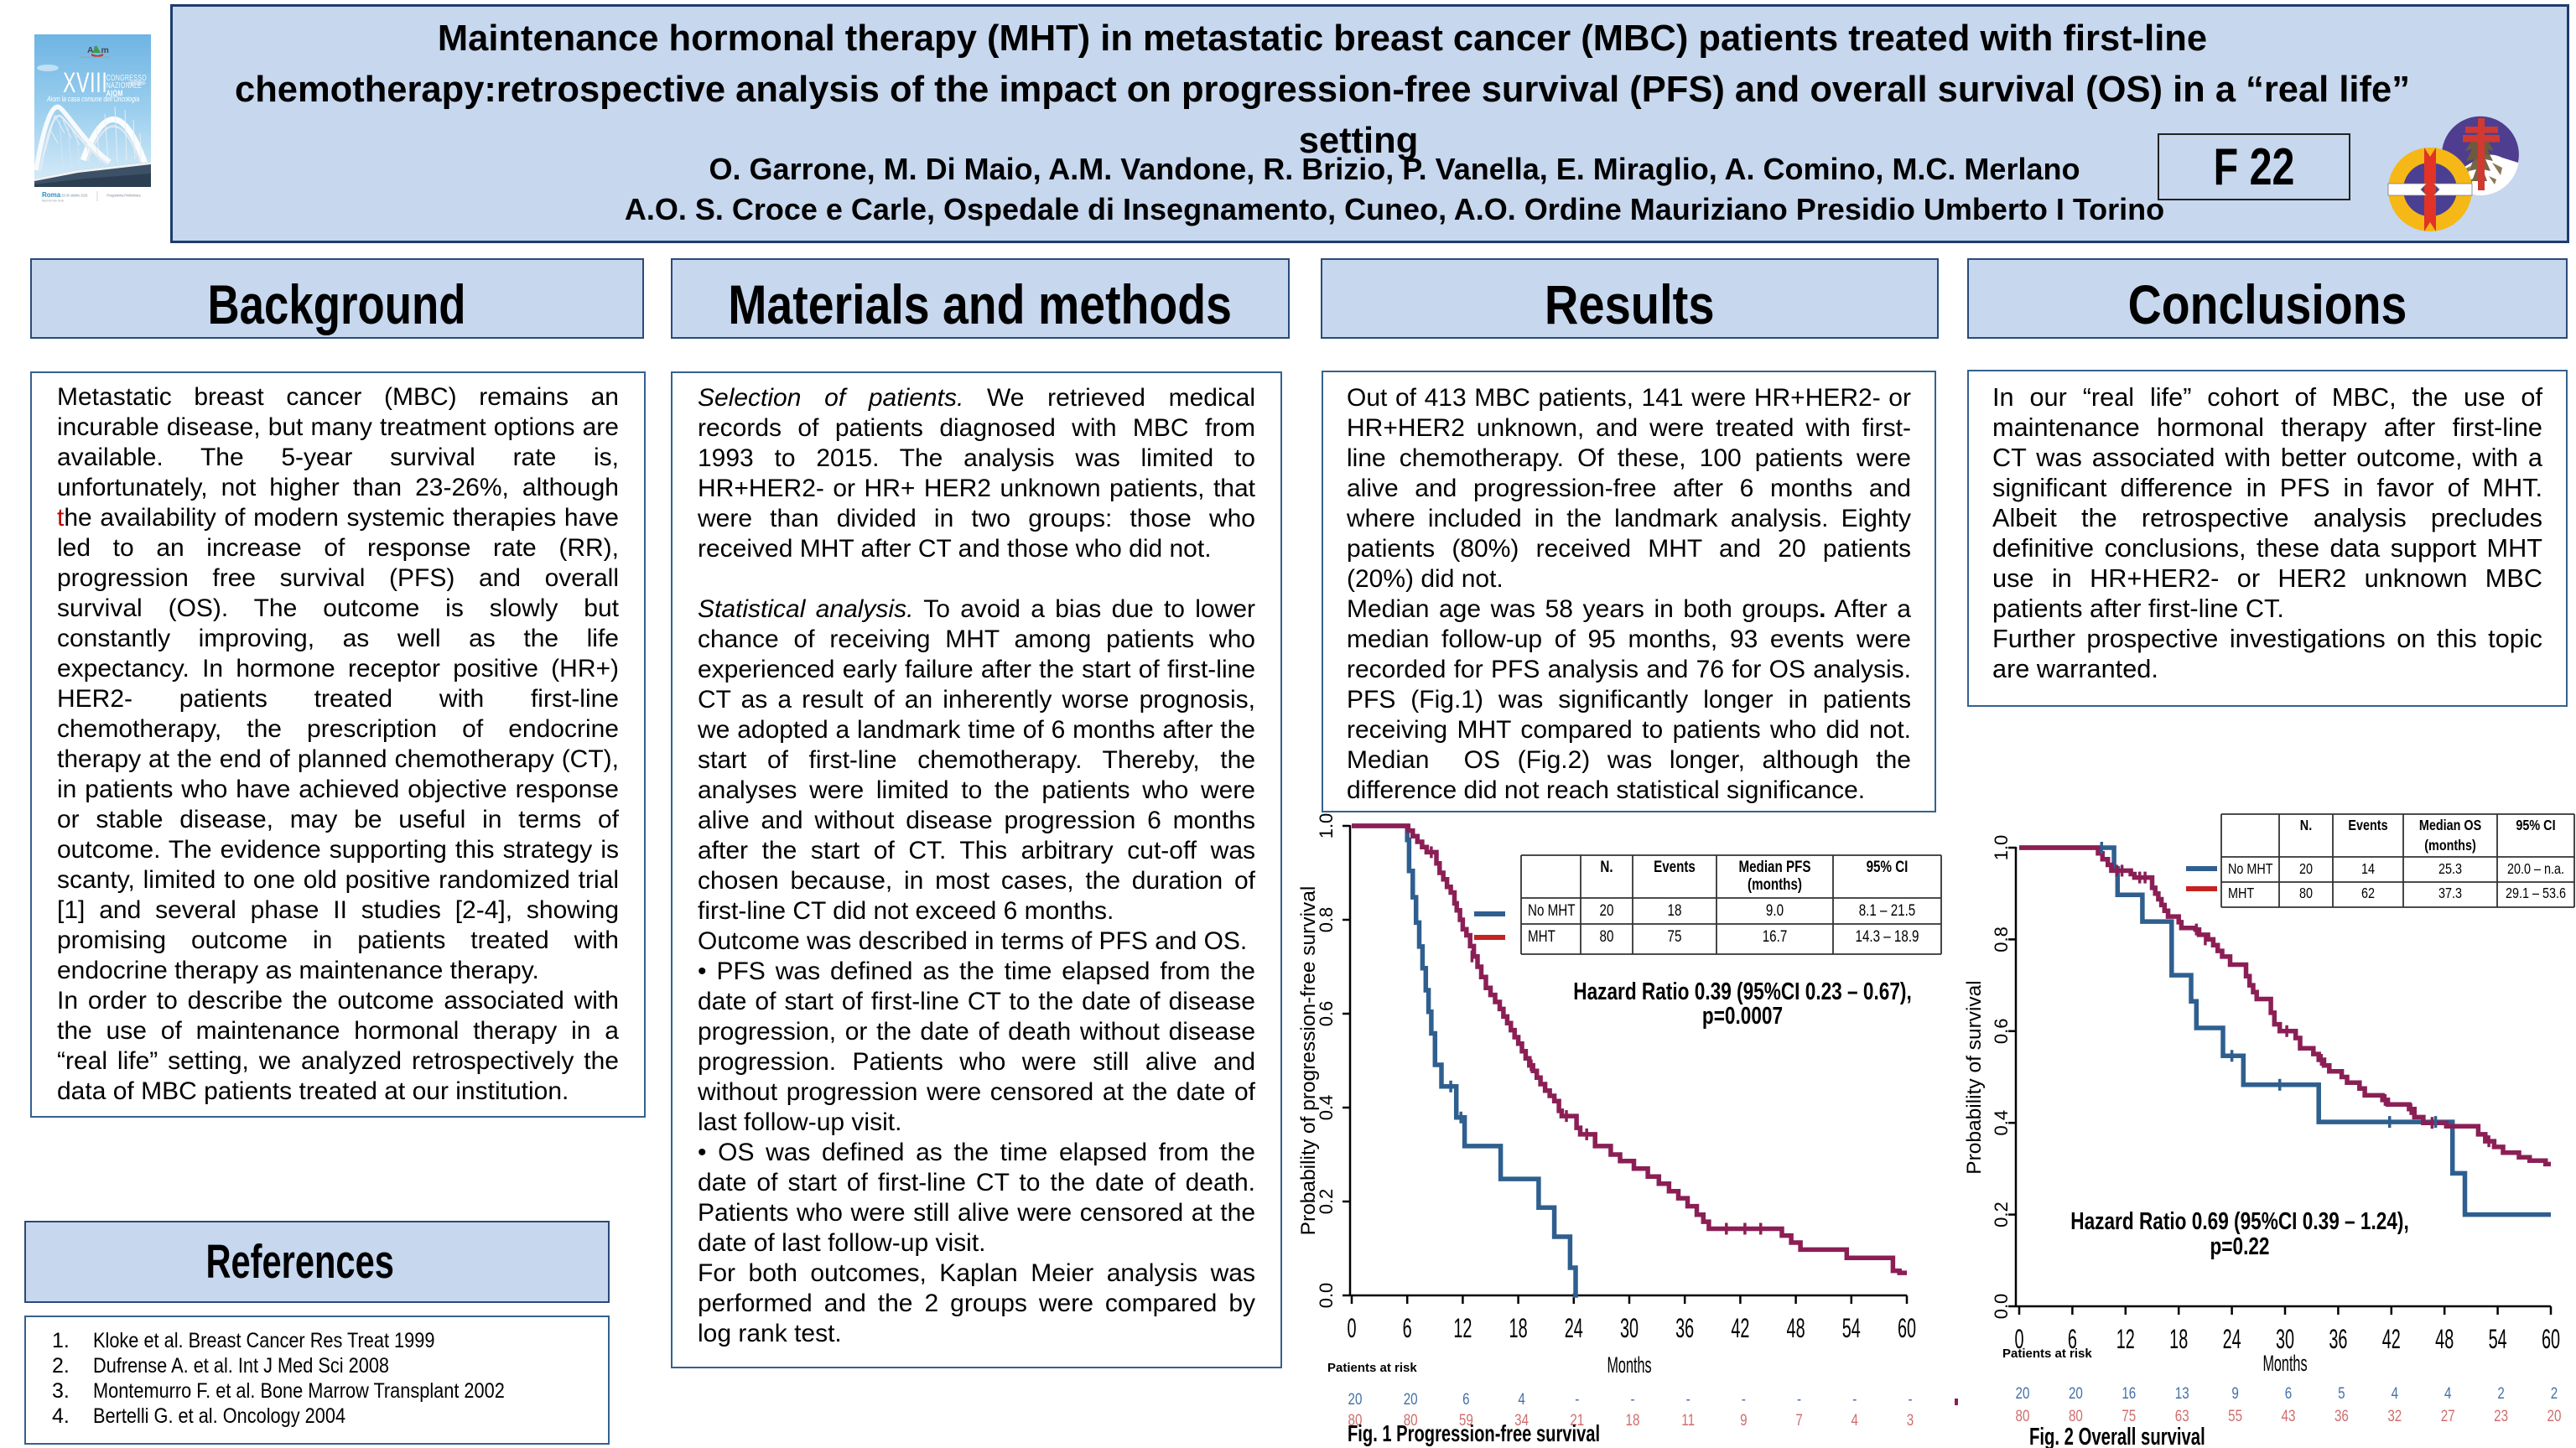 This screenshot has height=1448, width=2576. Describe the element at coordinates (1974, 1077) in the screenshot. I see `svg-text: Probability of survival` at that location.